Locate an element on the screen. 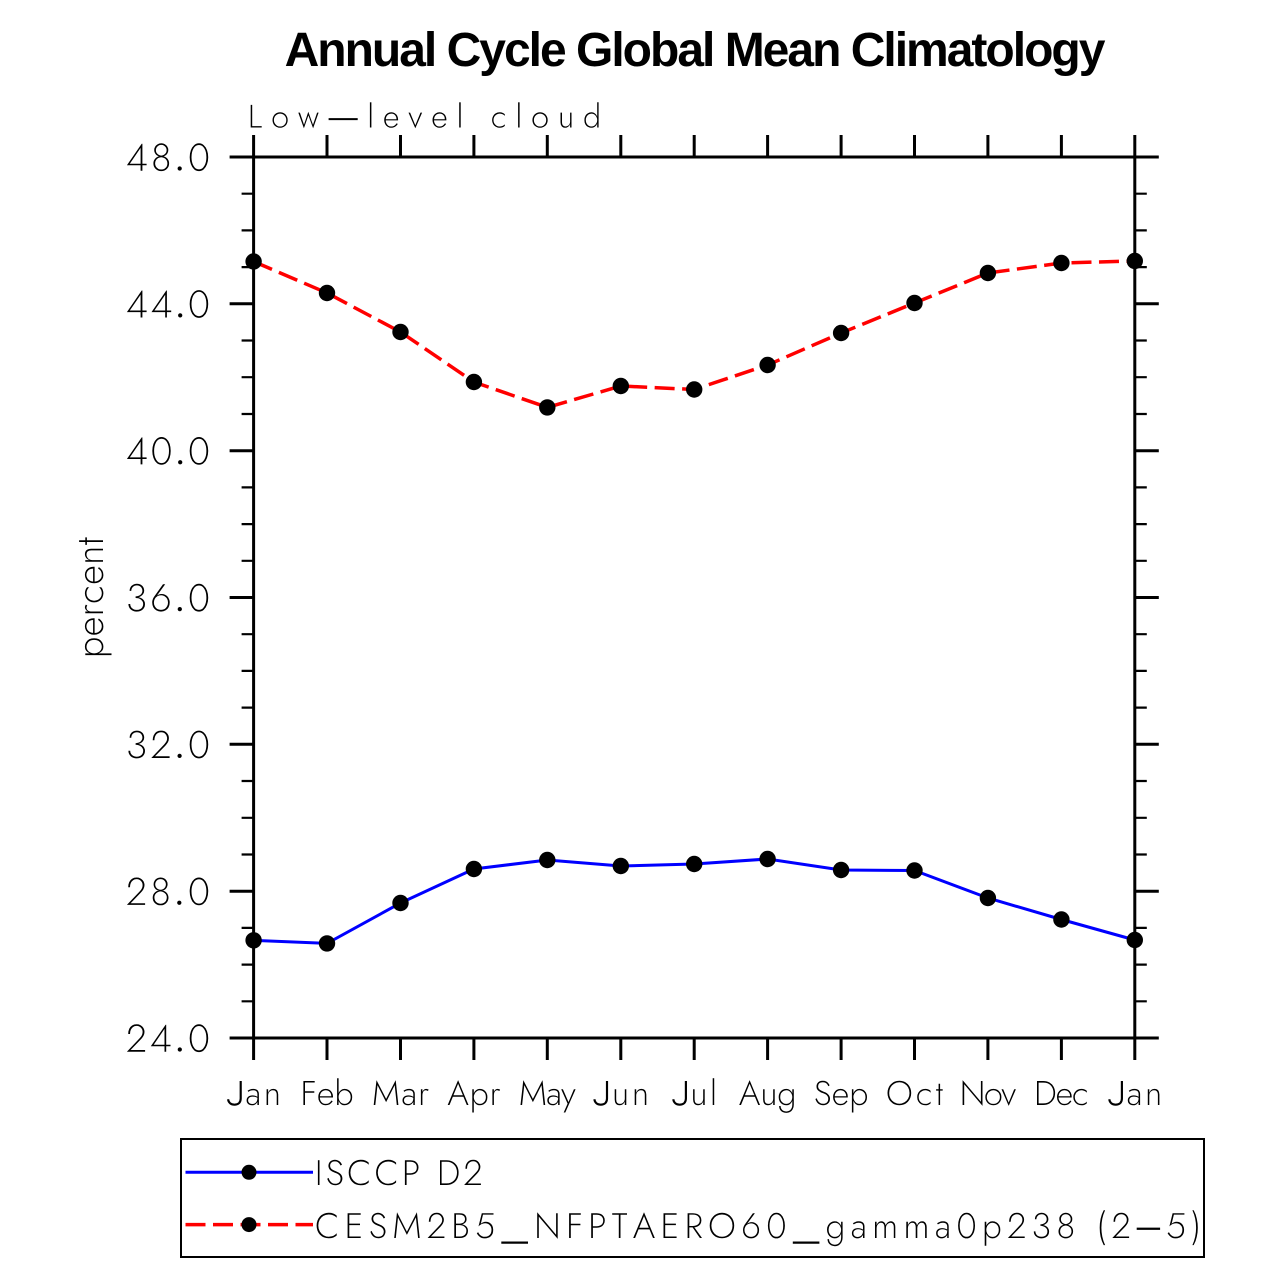 This screenshot has height=1263, width=1285. svg-text:Annual Cycle Global Mean Clima: Annual Cycle Global Mean Climatology is located at coordinates (695, 50).